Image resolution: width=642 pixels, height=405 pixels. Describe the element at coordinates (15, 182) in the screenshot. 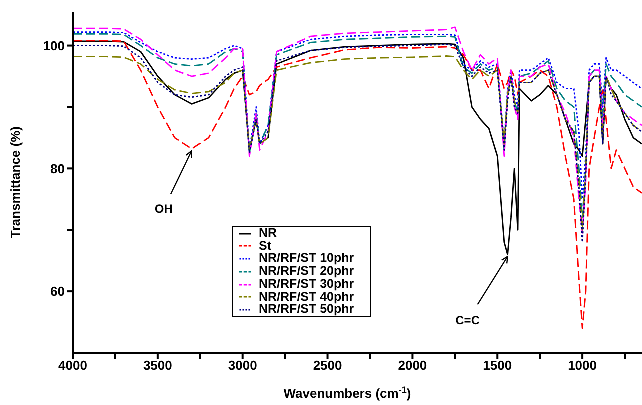

I see `y-axis-title: Transmittance (%)` at that location.